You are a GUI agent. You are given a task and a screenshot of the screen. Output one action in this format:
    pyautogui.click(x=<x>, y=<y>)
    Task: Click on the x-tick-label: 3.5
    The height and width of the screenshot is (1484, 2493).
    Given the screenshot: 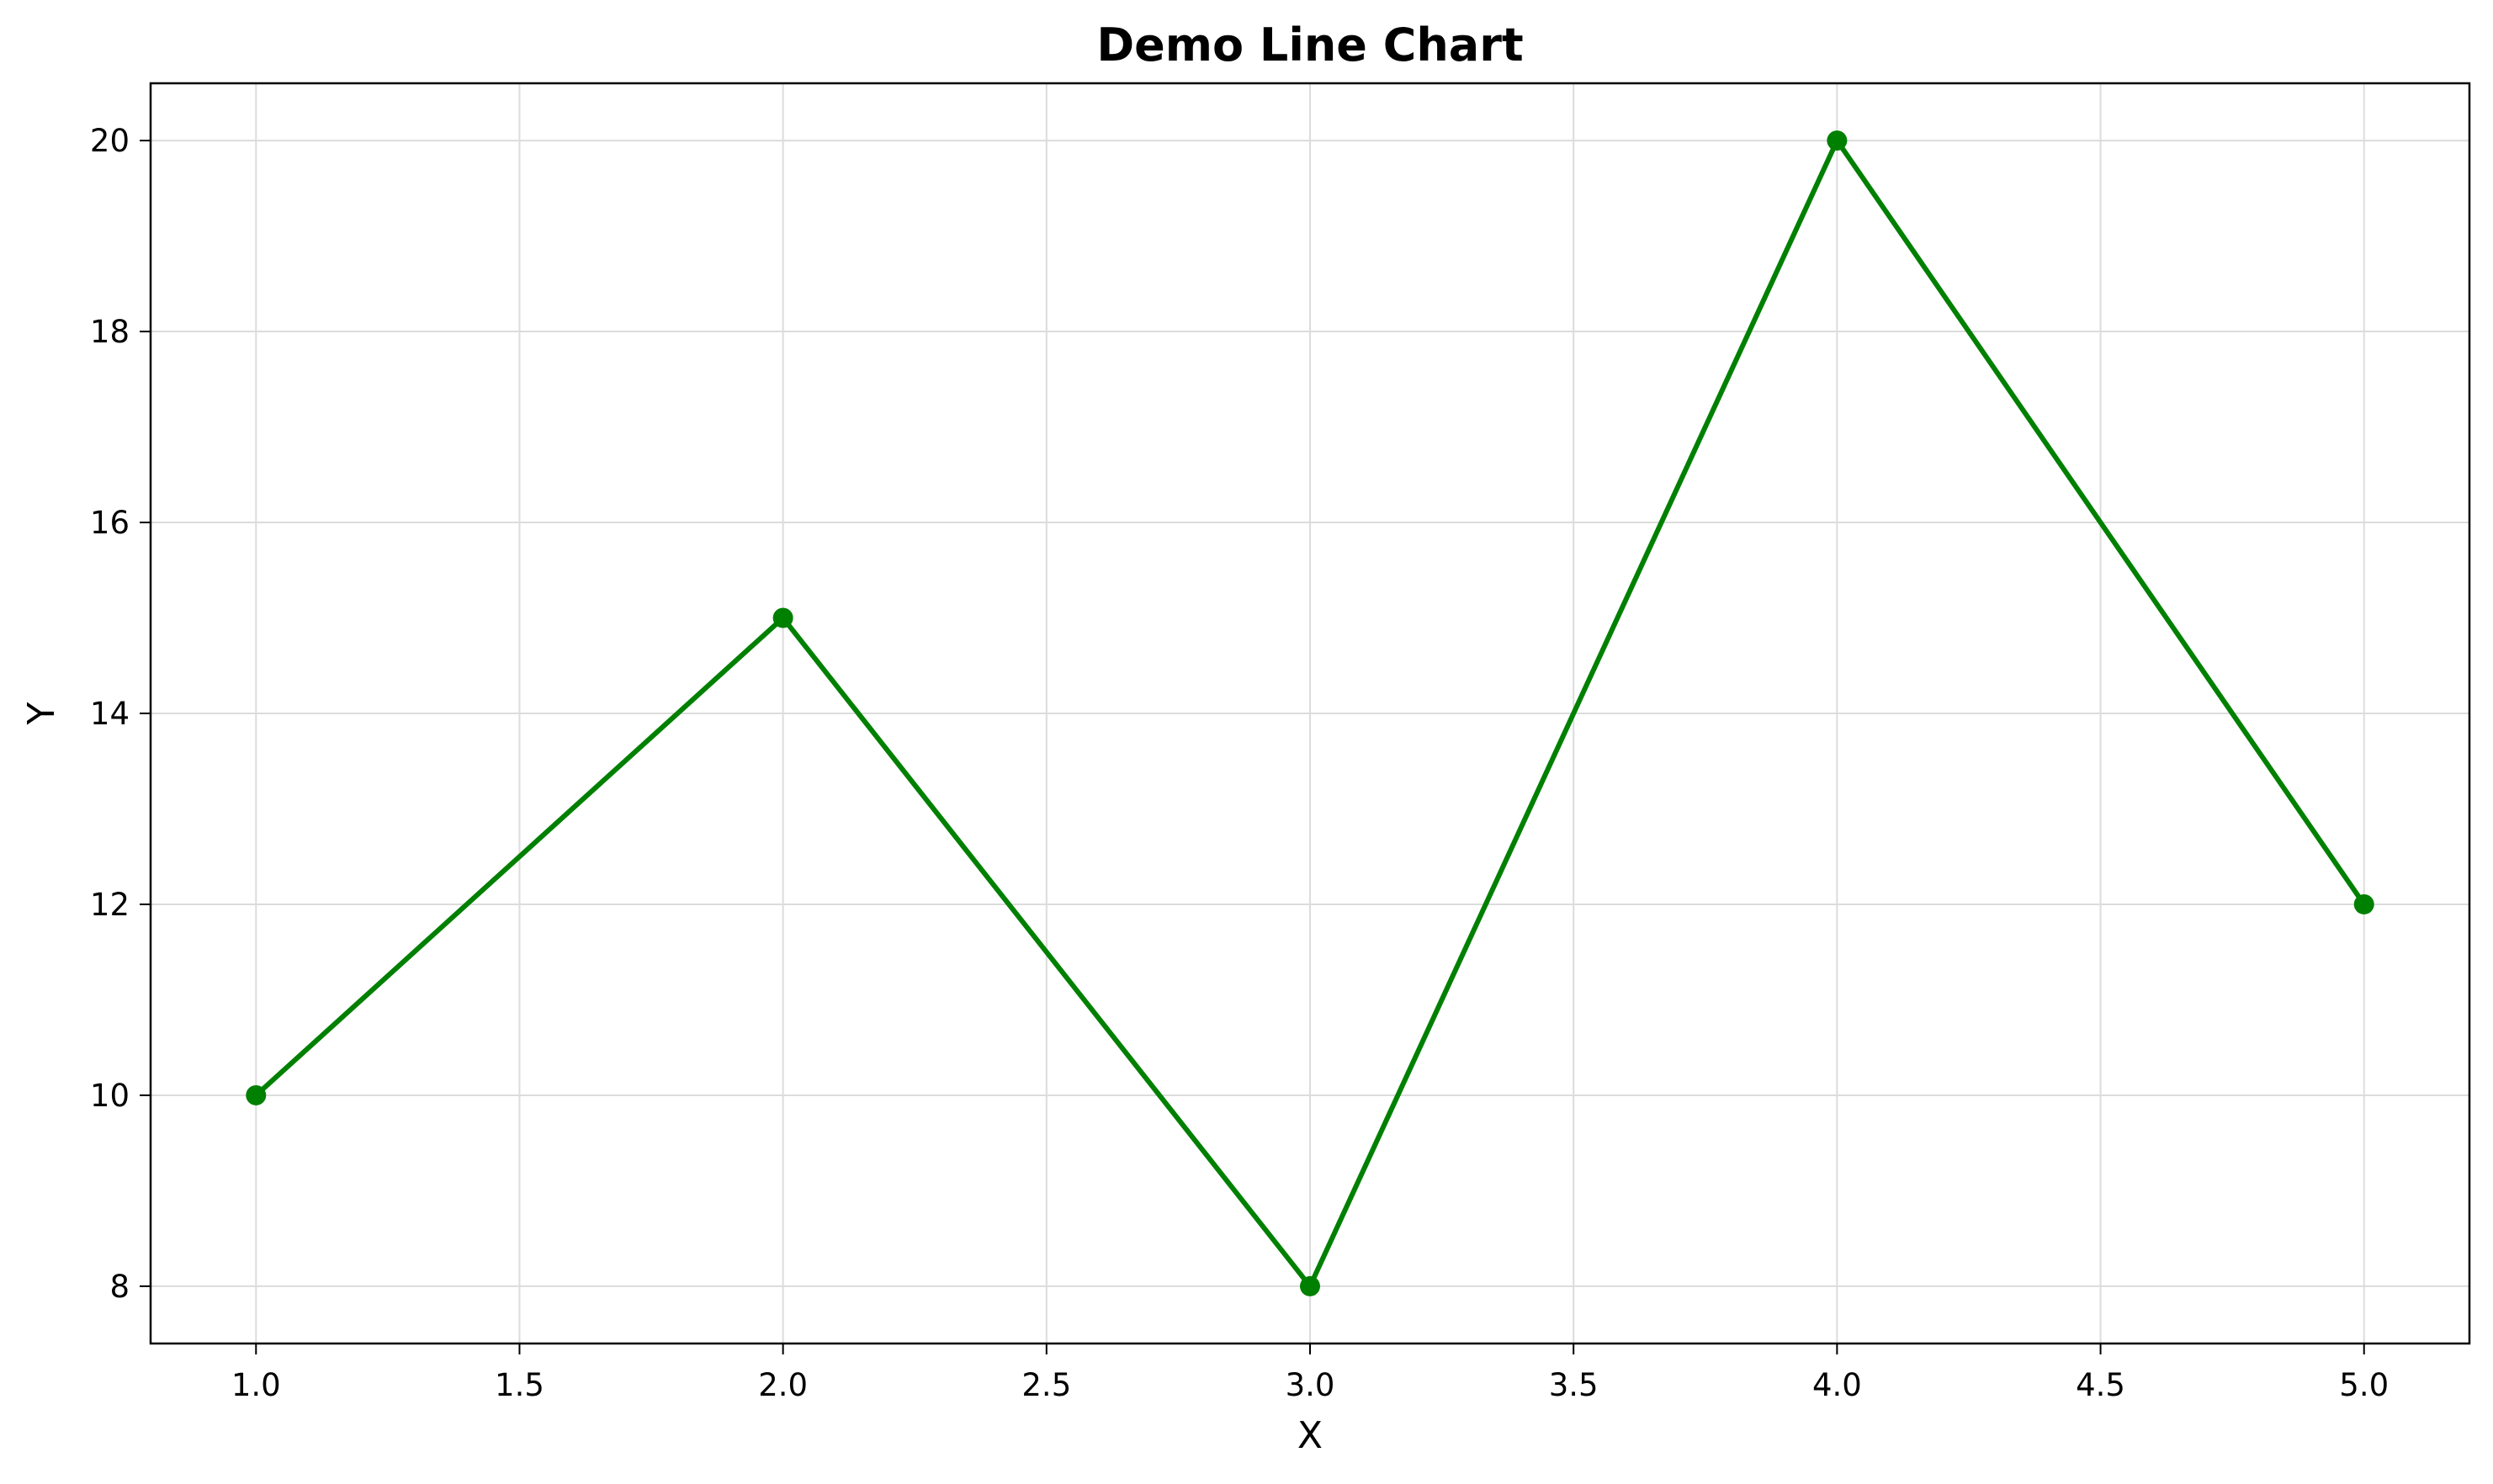 What is the action you would take?
    pyautogui.click(x=1574, y=1385)
    